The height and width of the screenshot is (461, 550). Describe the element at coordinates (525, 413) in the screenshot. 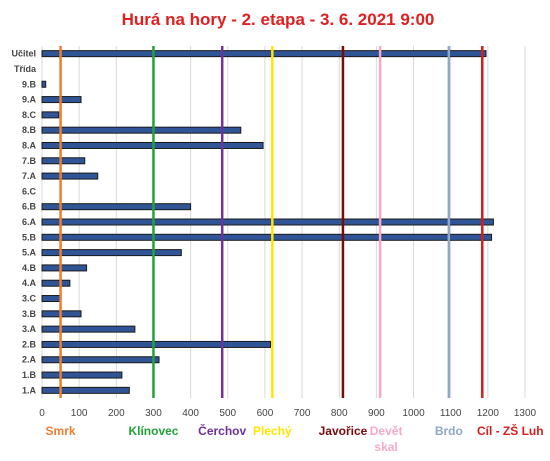

I see `x-tick-label: 1300` at that location.